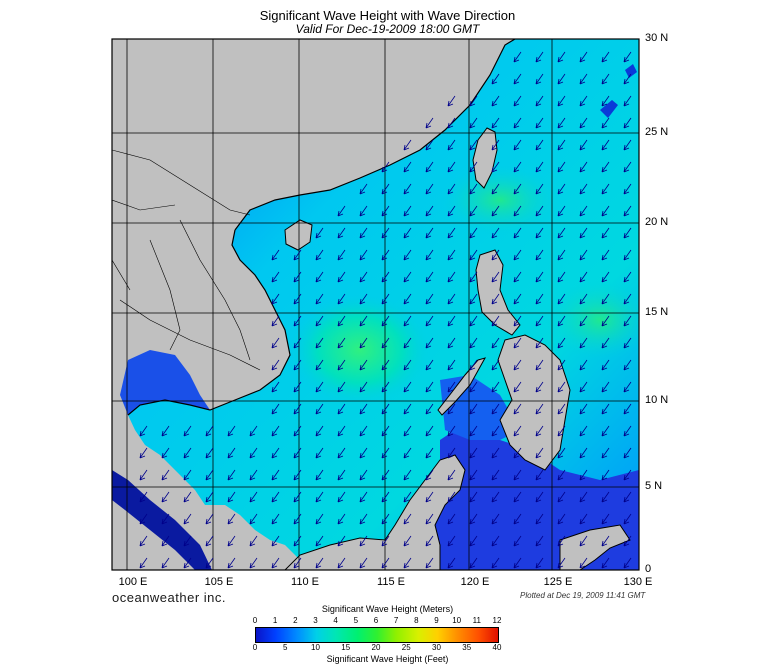 The height and width of the screenshot is (665, 775). What do you see at coordinates (583, 595) in the screenshot?
I see `plotted-timestamp: Plotted at Dec 19, 2009 11:41 GMT` at bounding box center [583, 595].